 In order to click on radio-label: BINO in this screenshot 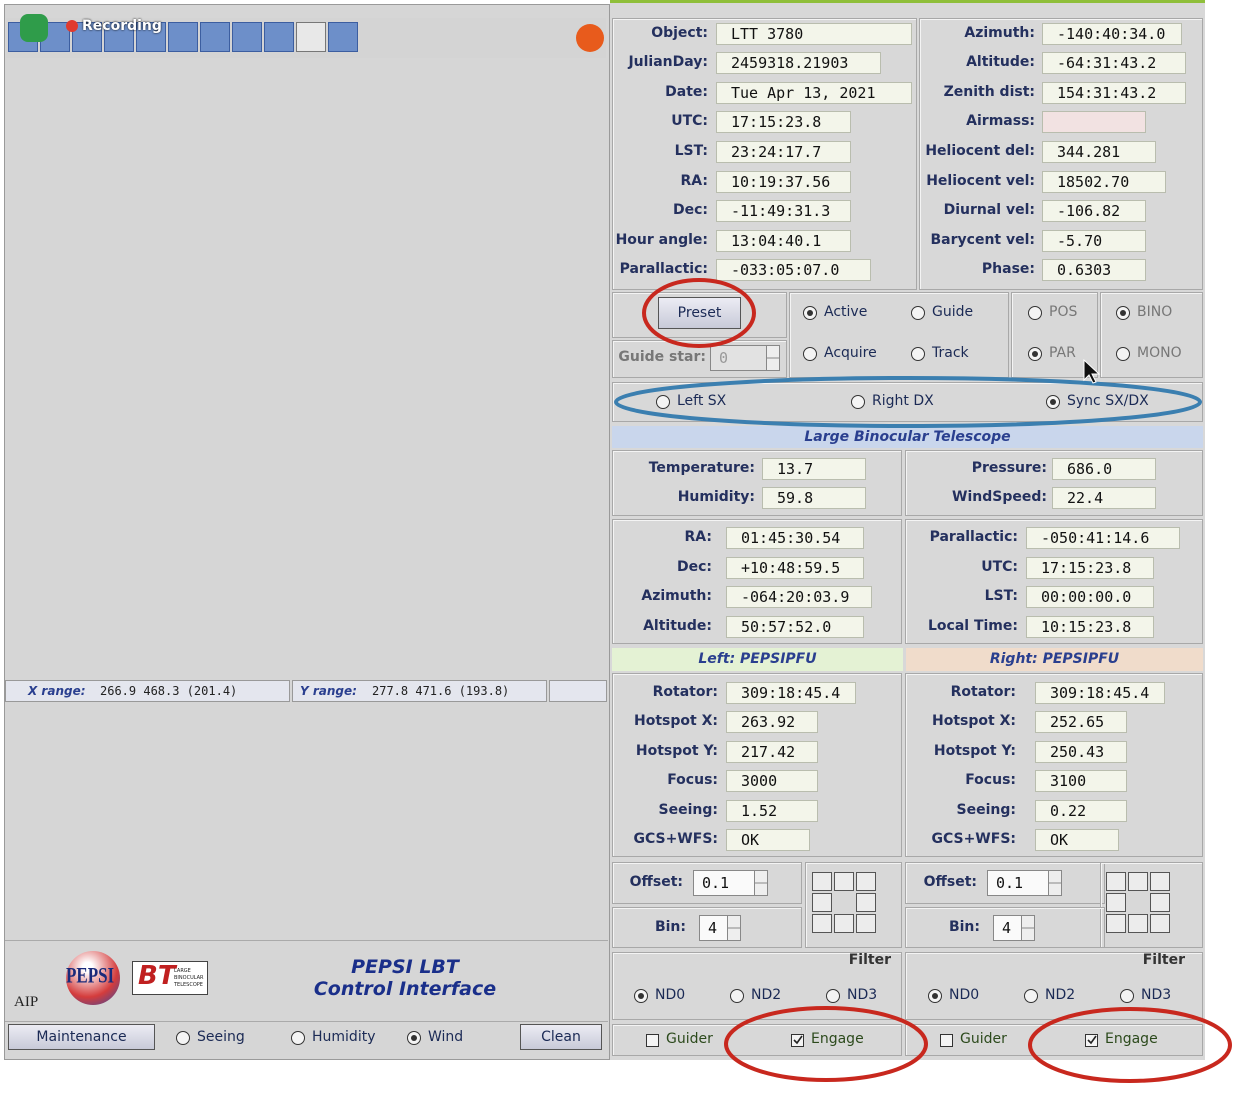, I will do `click(1155, 312)`.